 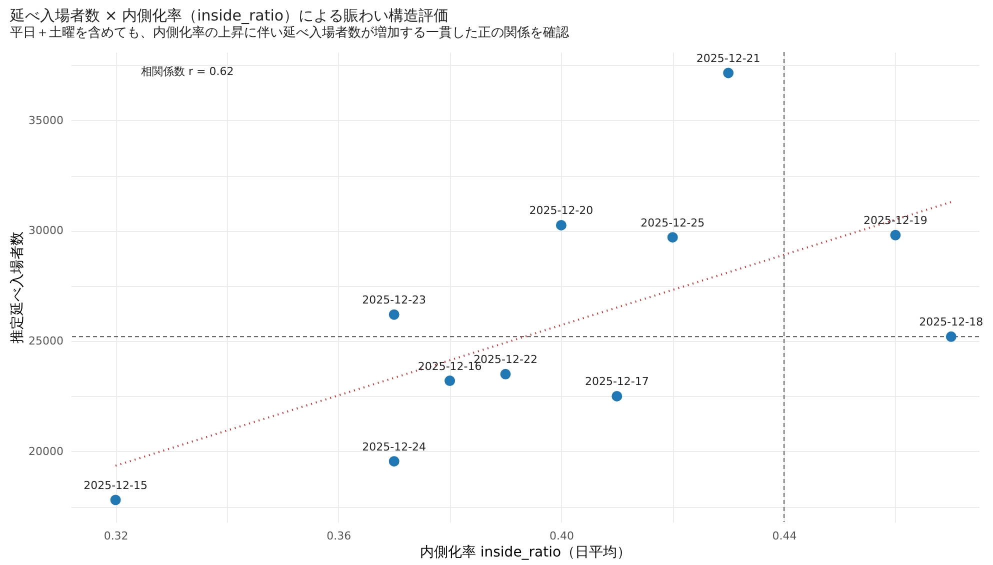 What do you see at coordinates (46, 231) in the screenshot?
I see `y-tick-label: 30000` at bounding box center [46, 231].